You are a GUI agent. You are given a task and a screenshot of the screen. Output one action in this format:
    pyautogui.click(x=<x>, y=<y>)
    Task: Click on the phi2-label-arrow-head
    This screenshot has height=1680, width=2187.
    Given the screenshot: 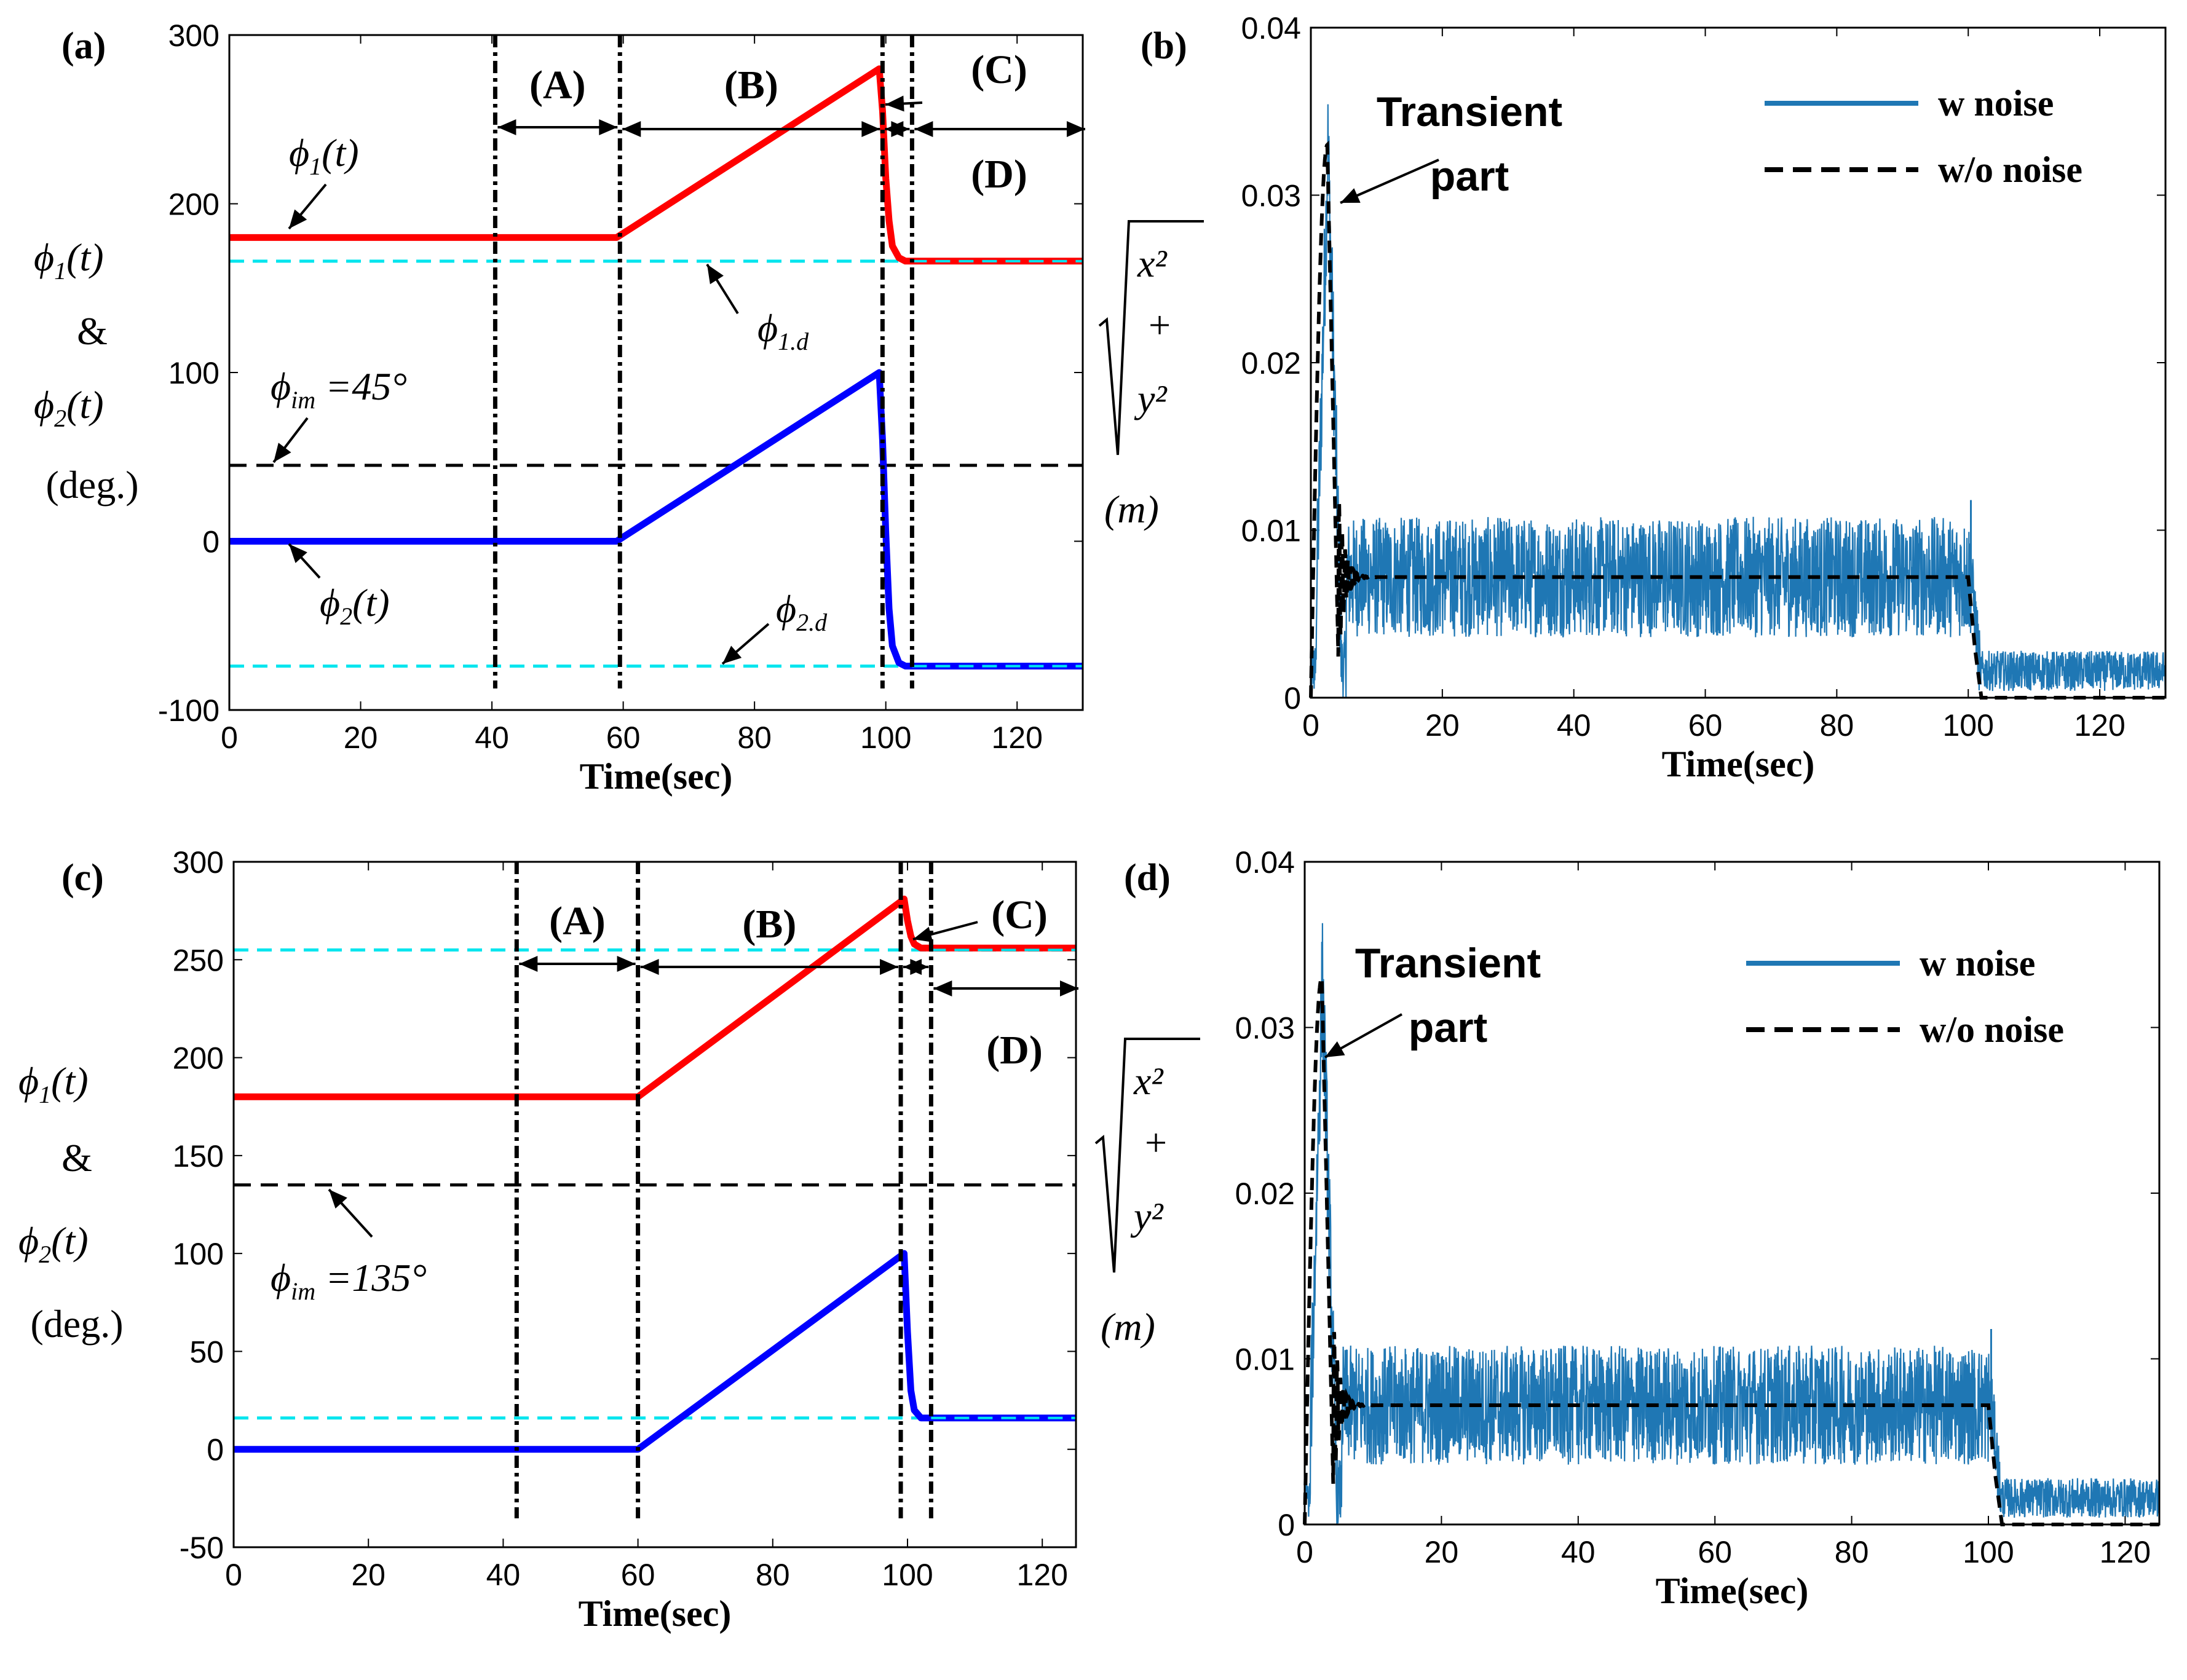 What is the action you would take?
    pyautogui.click(x=298, y=553)
    